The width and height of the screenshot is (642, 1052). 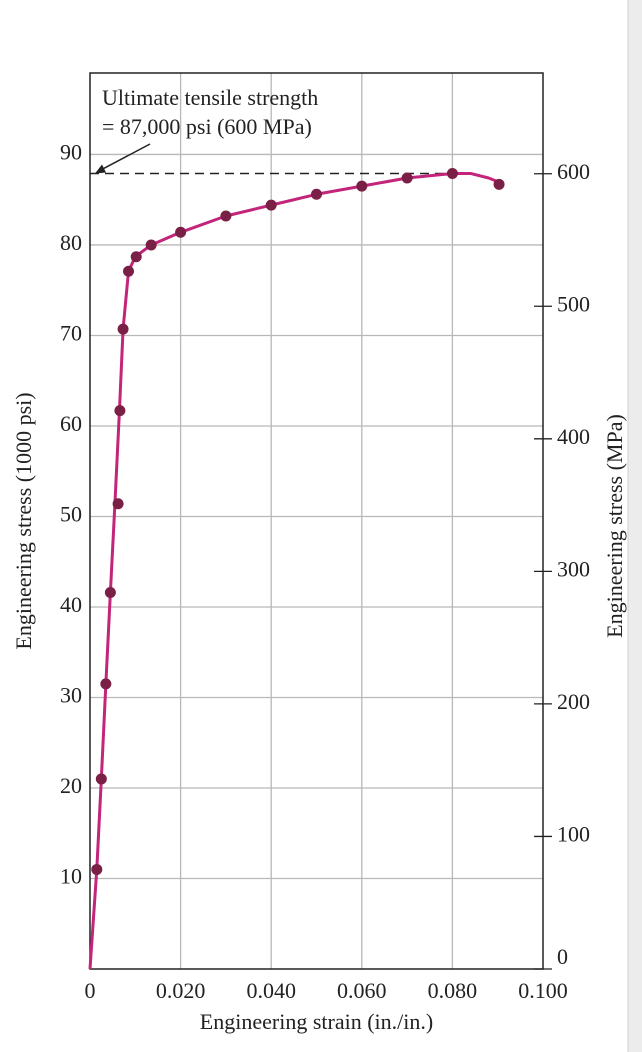 I want to click on annotation: Ultimate tensile strength, so click(x=210, y=97).